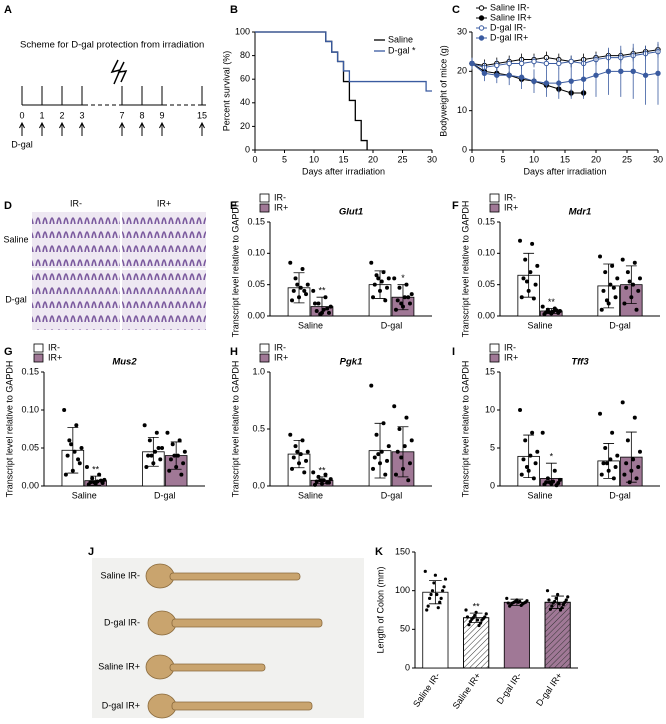  I want to click on x-tick-label: 5, so click(502, 159).